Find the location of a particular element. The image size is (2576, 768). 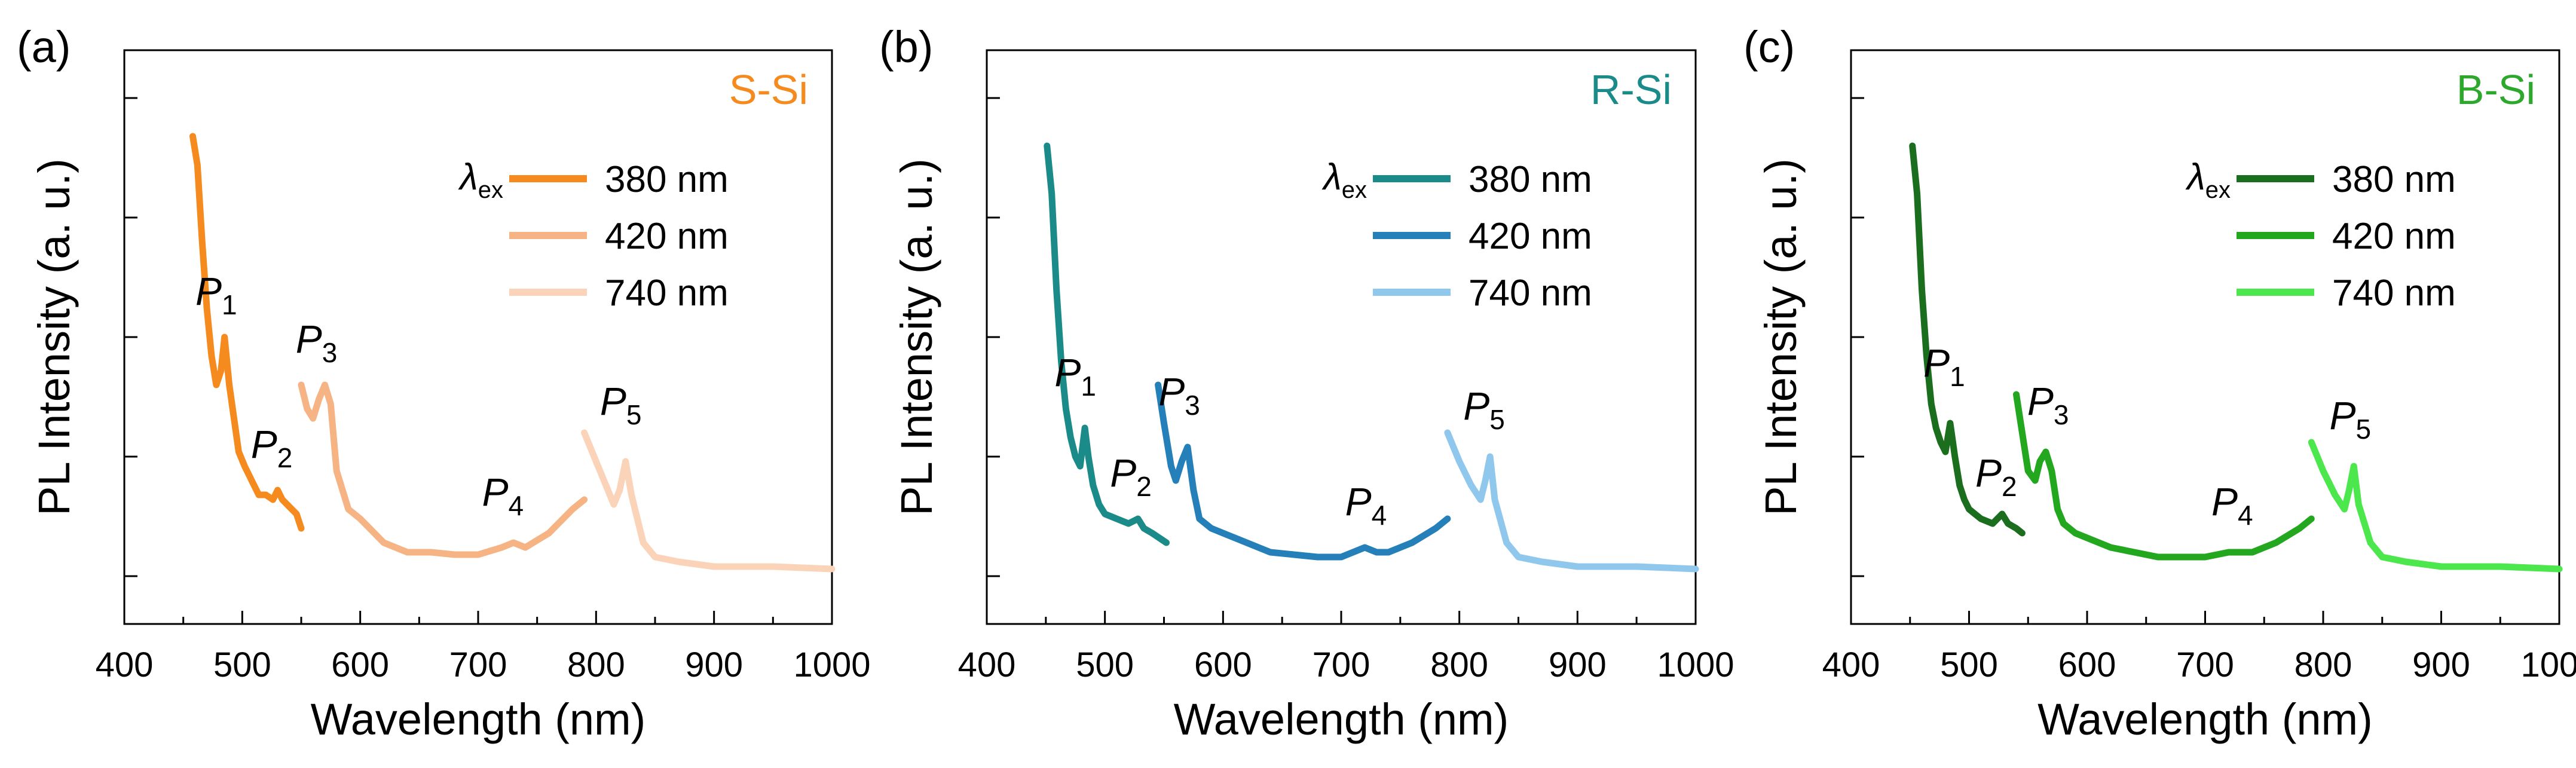

panel-label: (a) is located at coordinates (44, 47).